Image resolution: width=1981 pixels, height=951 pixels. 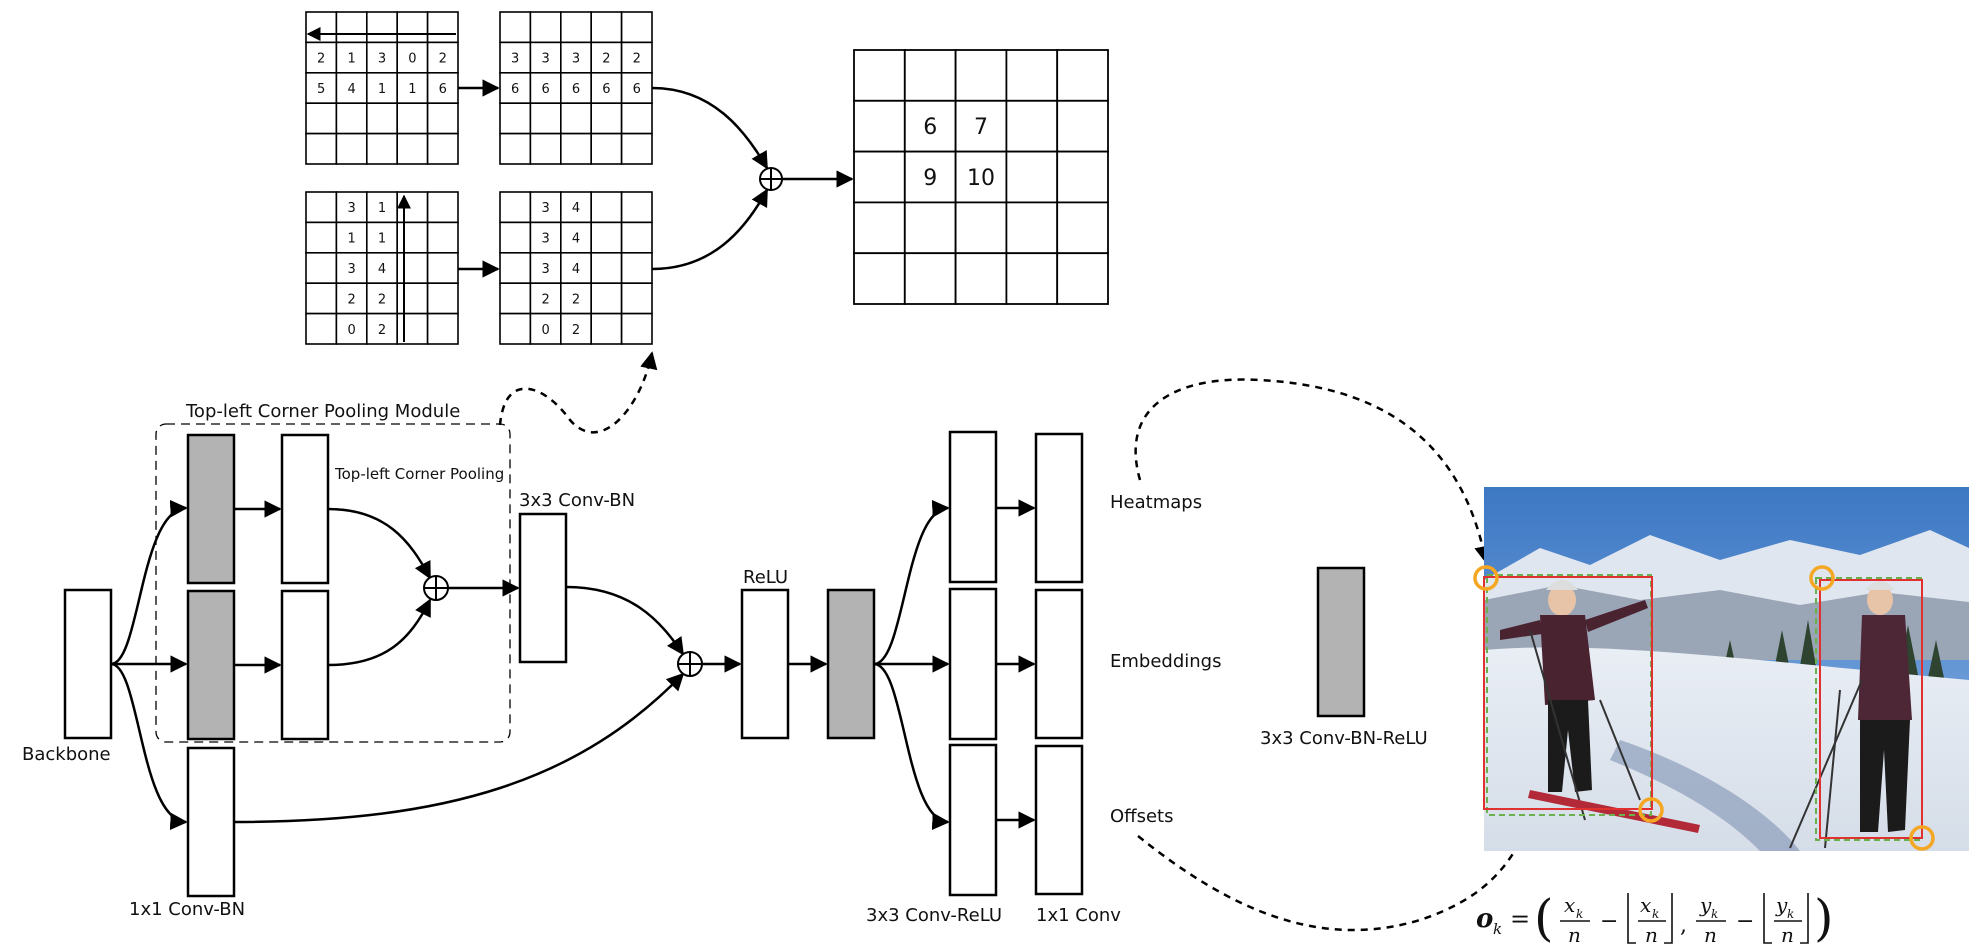 What do you see at coordinates (1078, 915) in the screenshot?
I see `conv1-label: 1x1 Conv` at bounding box center [1078, 915].